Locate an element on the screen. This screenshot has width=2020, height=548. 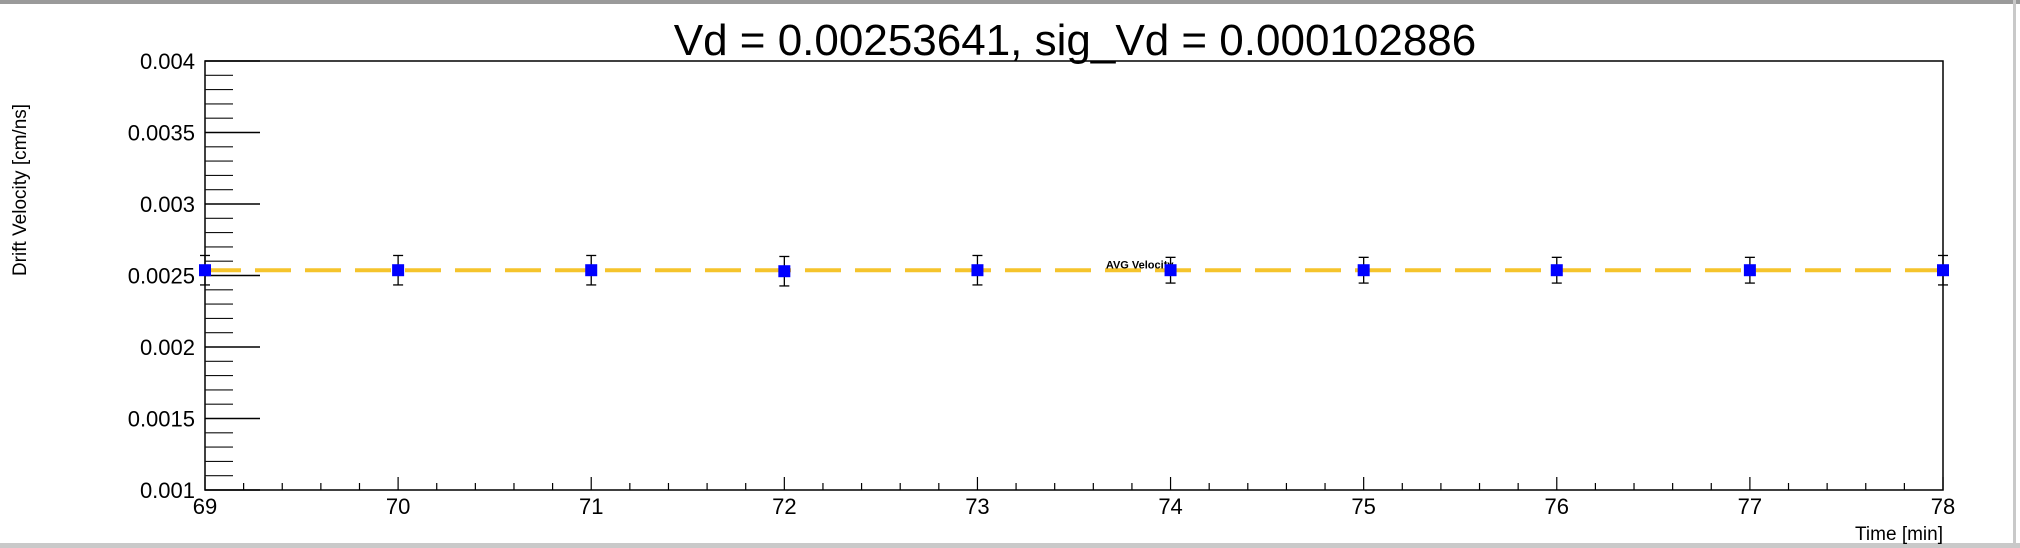
y-tick-label: 0.001 is located at coordinates (167, 490).